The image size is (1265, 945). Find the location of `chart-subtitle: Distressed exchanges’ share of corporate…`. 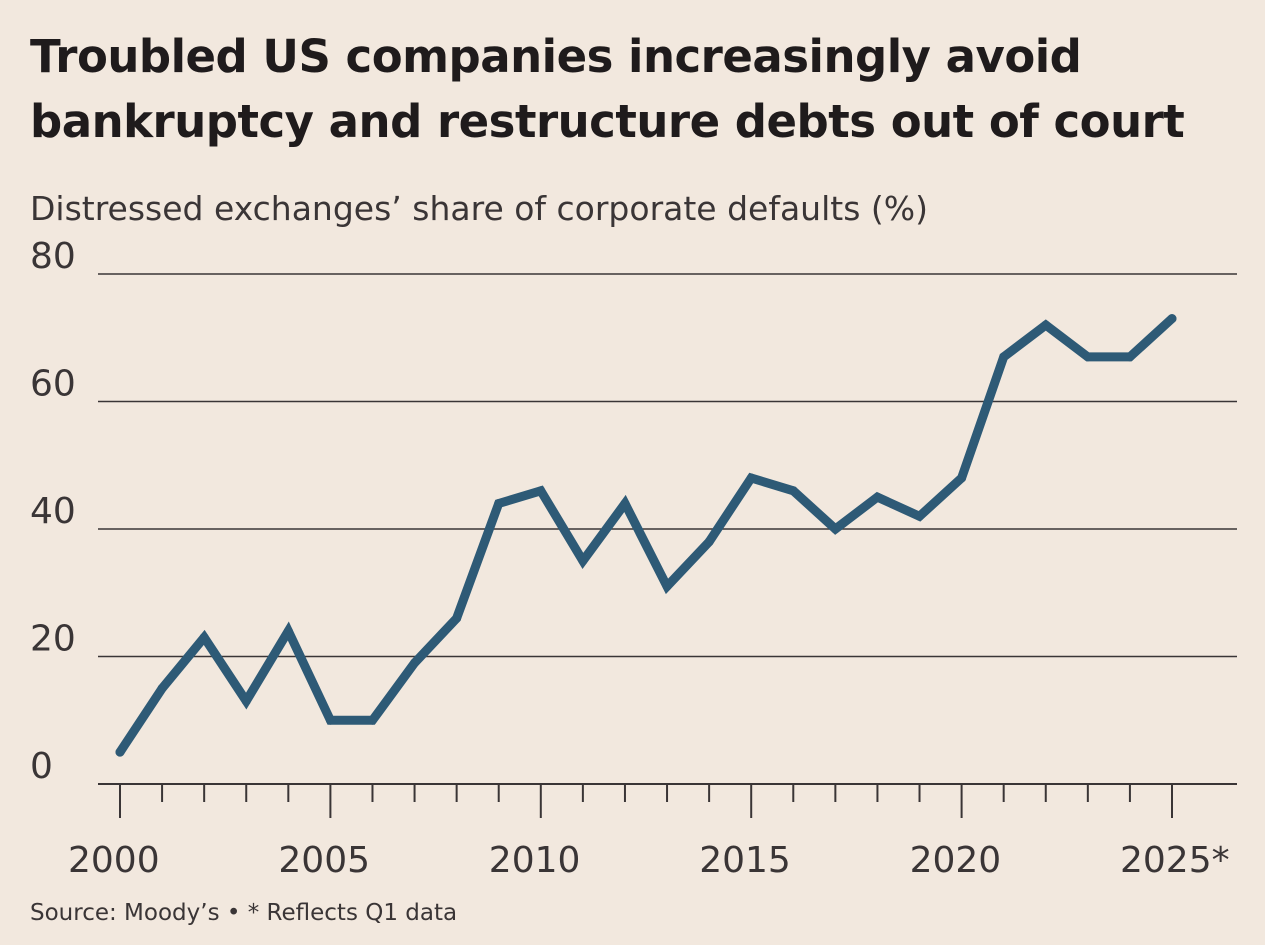

chart-subtitle: Distressed exchanges’ share of corporate… is located at coordinates (479, 208).